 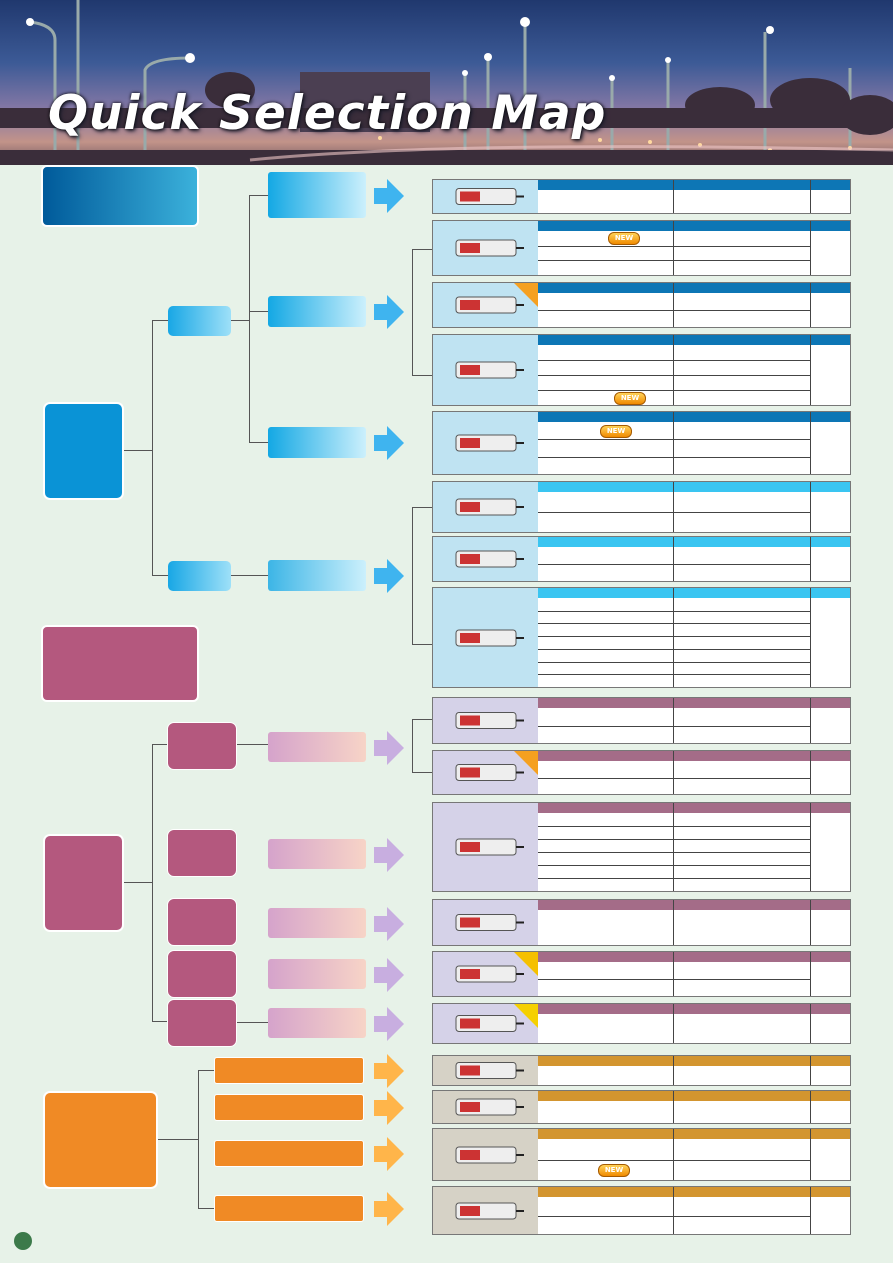 I want to click on category-box-purple, so click(x=83, y=883).